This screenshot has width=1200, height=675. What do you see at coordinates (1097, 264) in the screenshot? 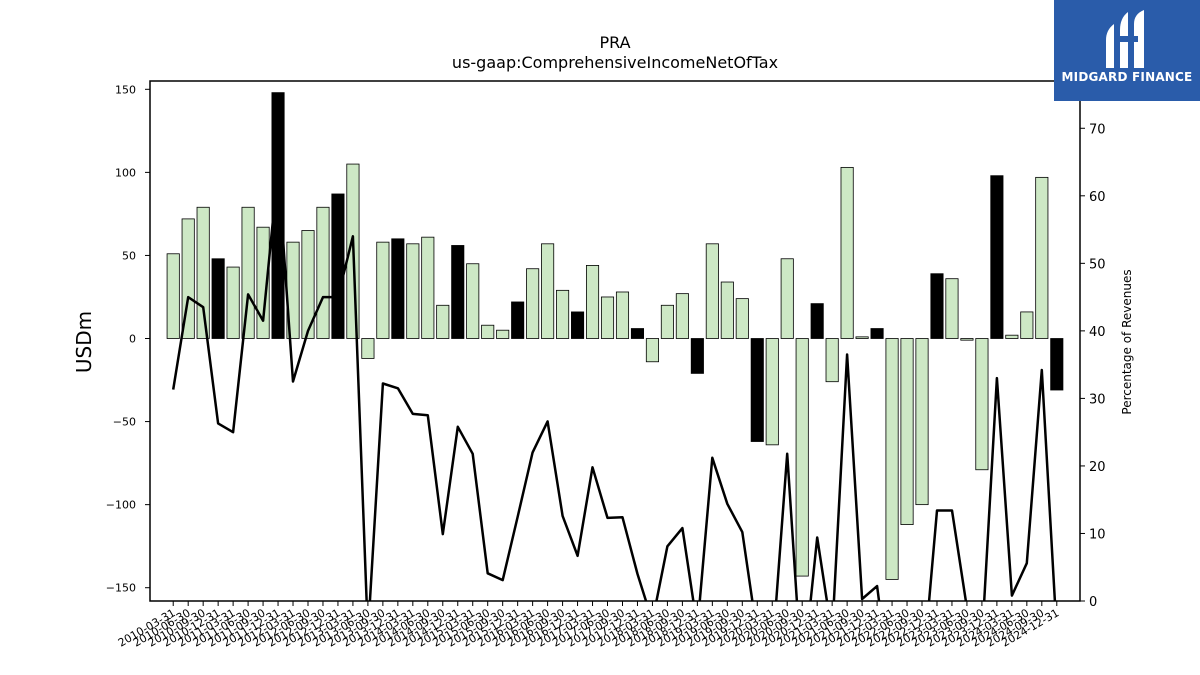
I see `y2-tick-label: 50` at bounding box center [1097, 264].